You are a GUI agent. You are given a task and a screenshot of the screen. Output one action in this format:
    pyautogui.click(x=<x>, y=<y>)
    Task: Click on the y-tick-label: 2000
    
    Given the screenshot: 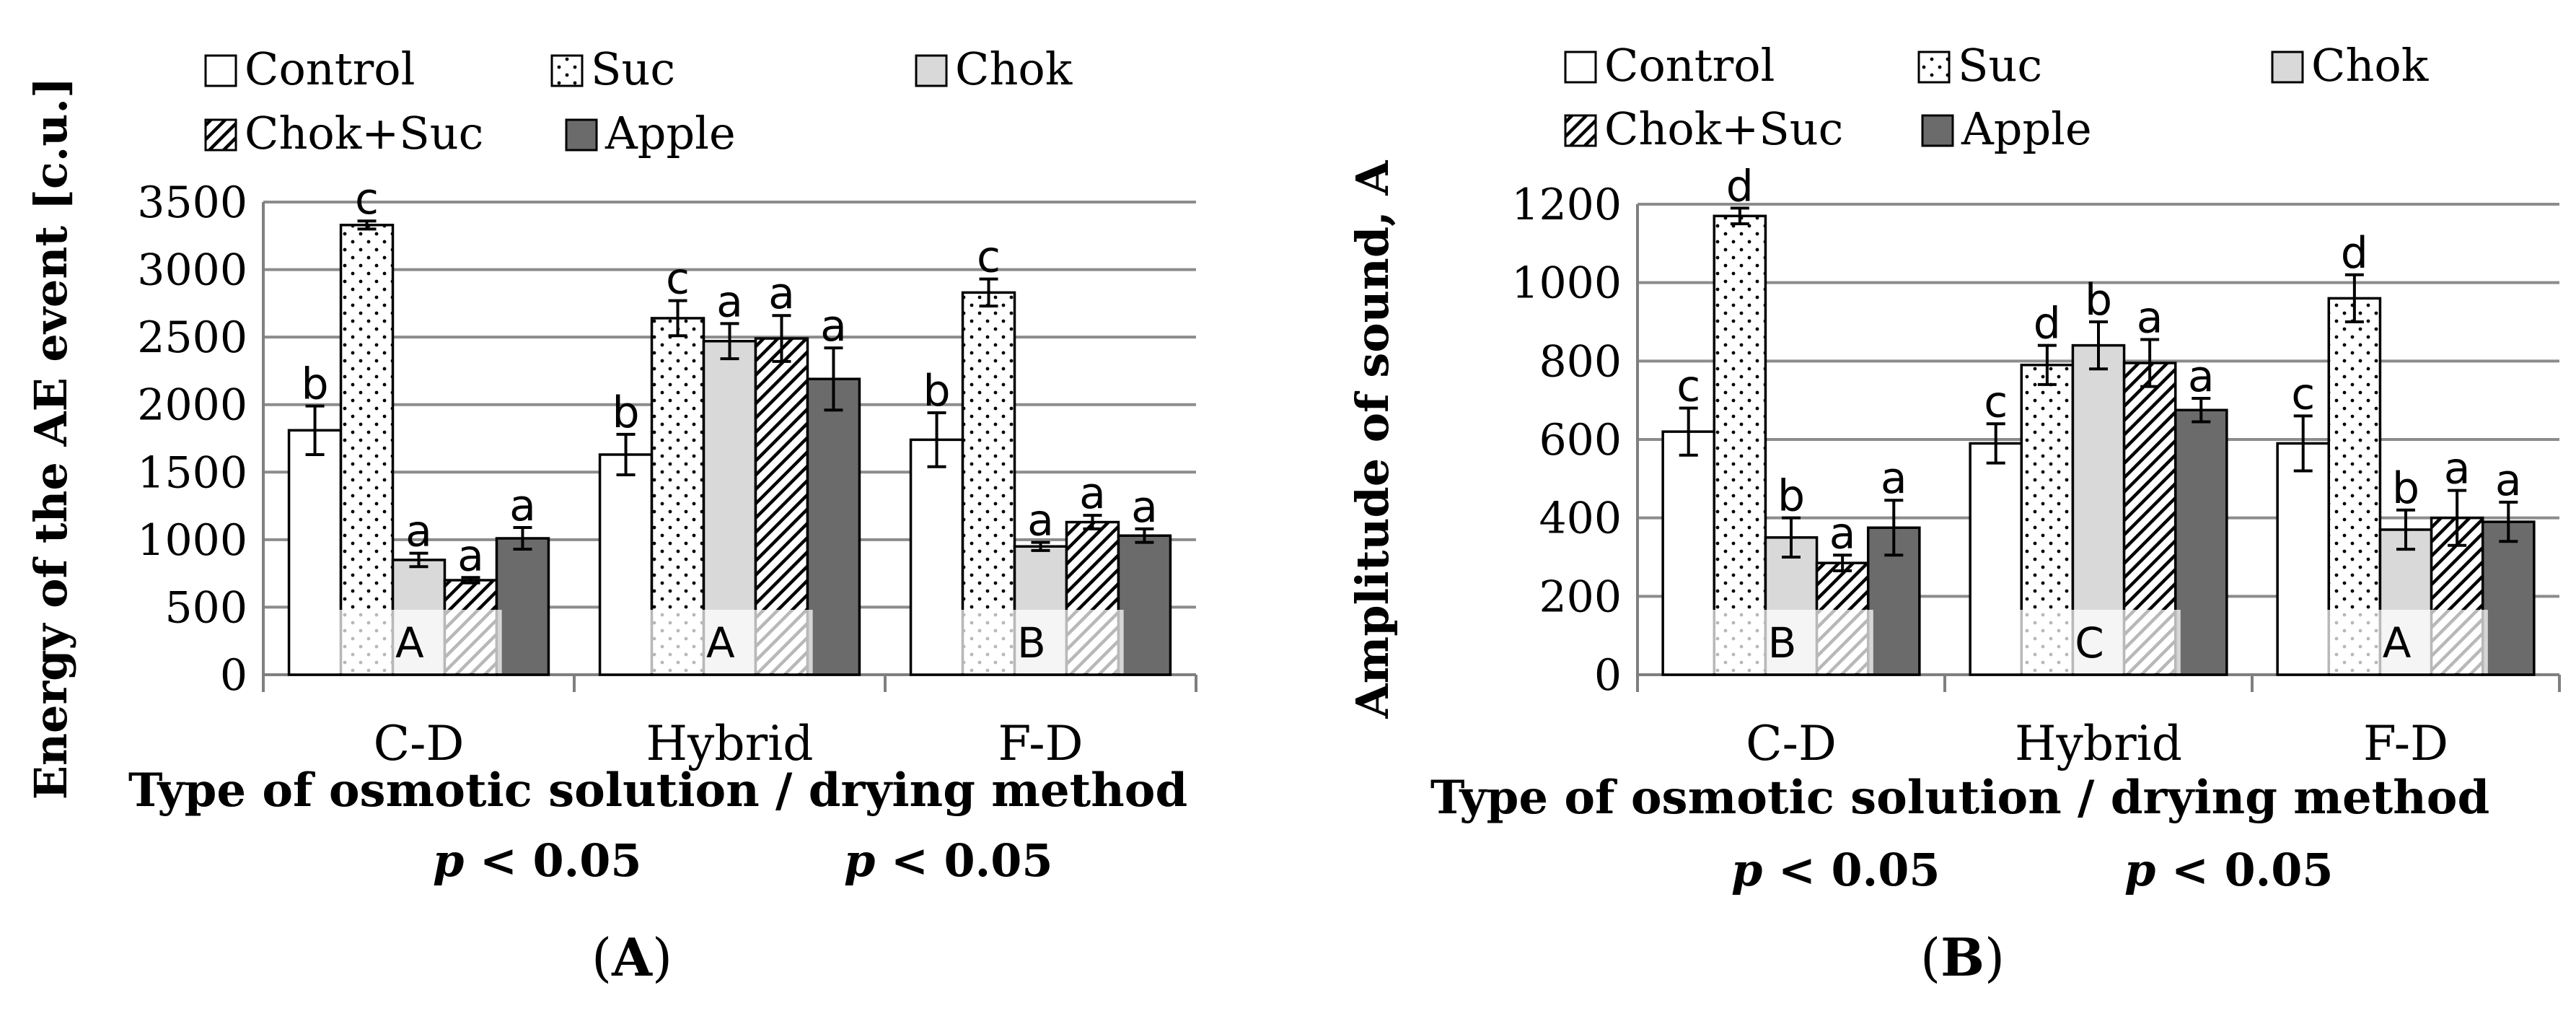 What is the action you would take?
    pyautogui.click(x=192, y=405)
    